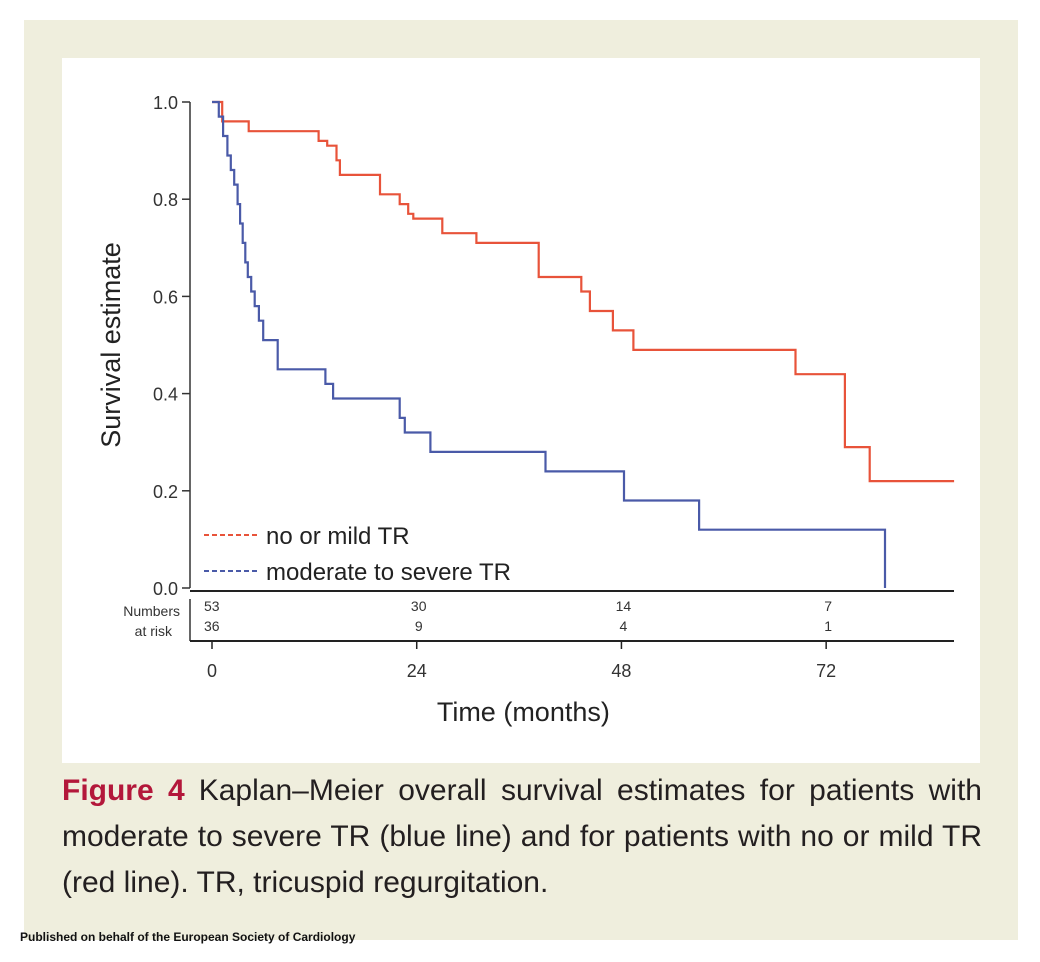  I want to click on y-tick-label: 0.0, so click(165, 589).